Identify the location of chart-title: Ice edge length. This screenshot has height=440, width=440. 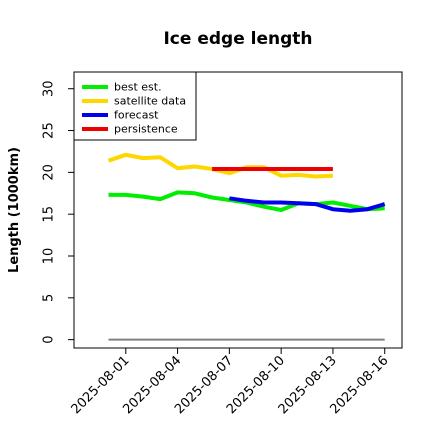
(237, 39).